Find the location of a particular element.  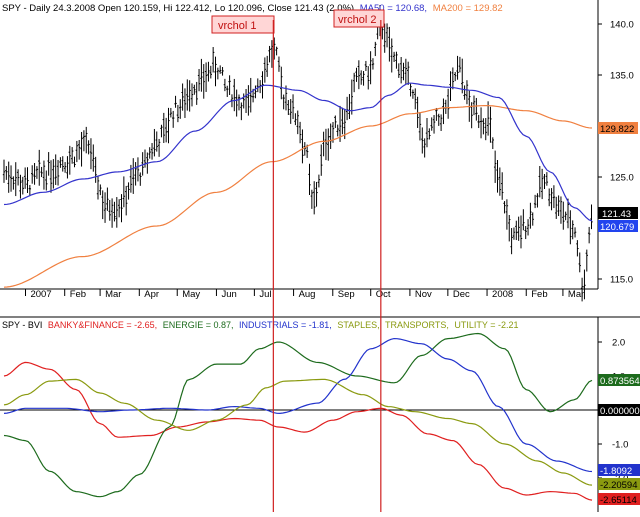

zero-value-box is located at coordinates (619, 410).